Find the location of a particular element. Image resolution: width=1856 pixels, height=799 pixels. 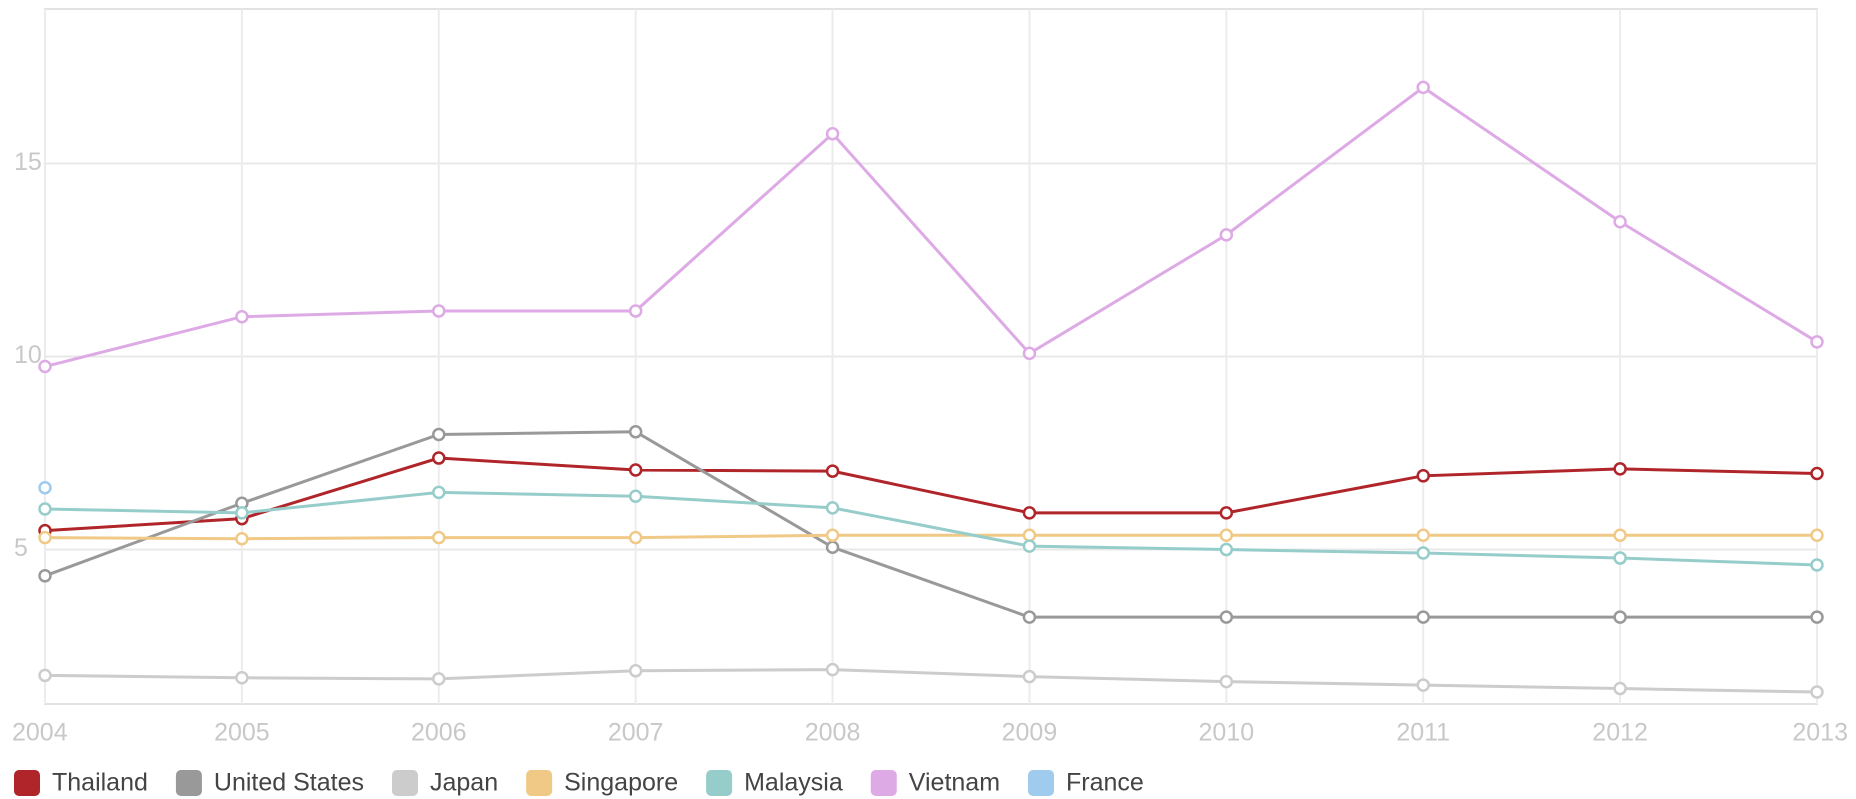

x-tick-label: 2009 is located at coordinates (1030, 733).